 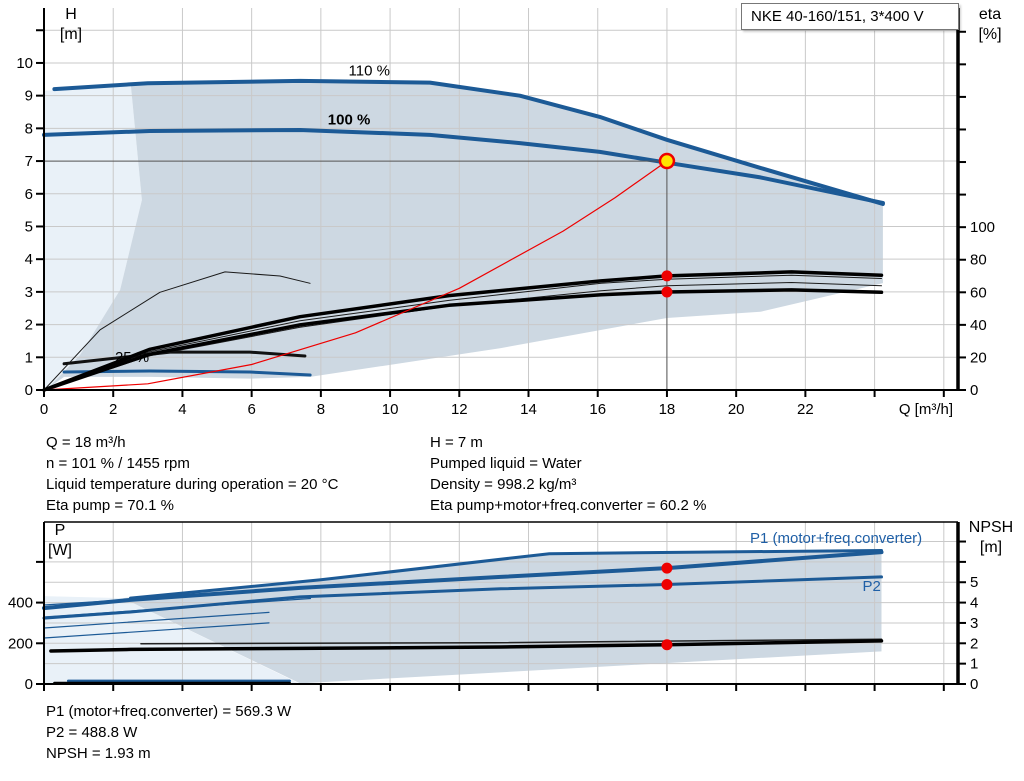 I want to click on tick-label-x: 0, so click(x=44, y=409).